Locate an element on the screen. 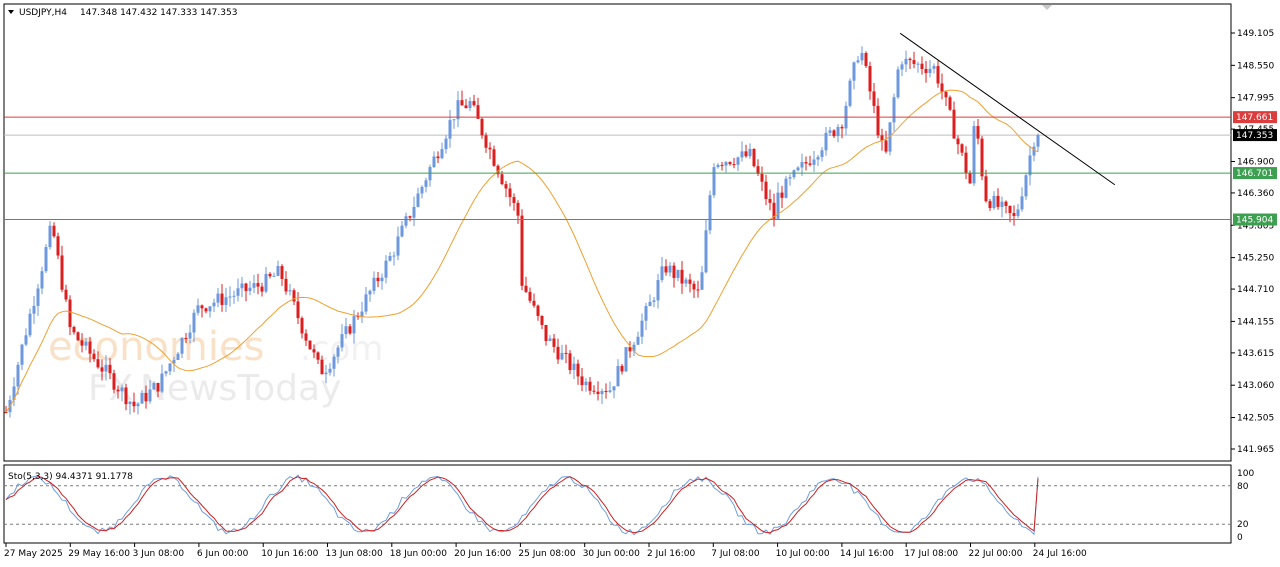 The image size is (1280, 567). trendline-layer is located at coordinates (1007, 109).